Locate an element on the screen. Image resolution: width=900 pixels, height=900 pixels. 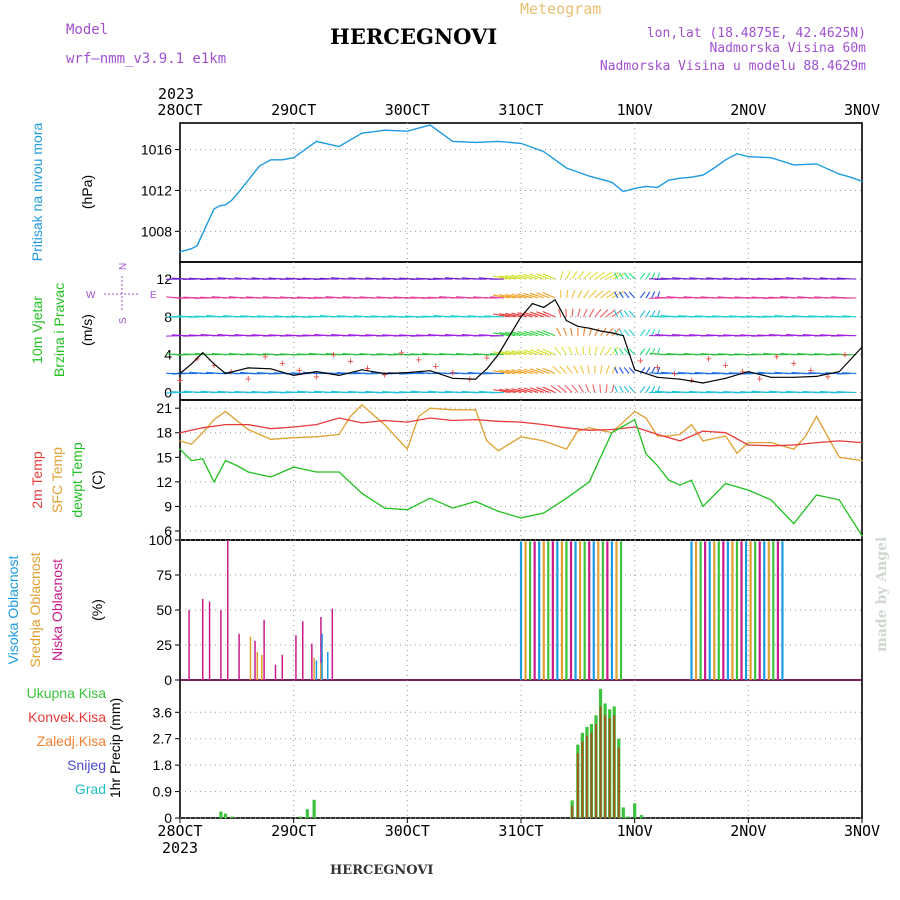
cloud-ytick-label: 100 is located at coordinates (161, 540).